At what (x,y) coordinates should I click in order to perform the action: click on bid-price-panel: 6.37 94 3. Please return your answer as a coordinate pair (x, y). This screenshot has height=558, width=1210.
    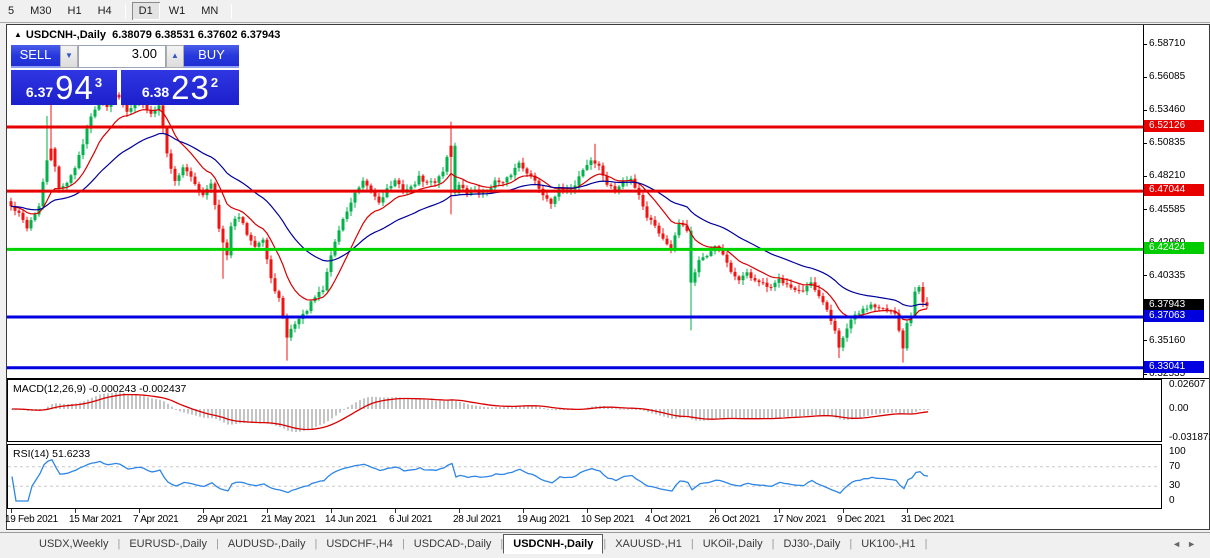
    Looking at the image, I should click on (64, 87).